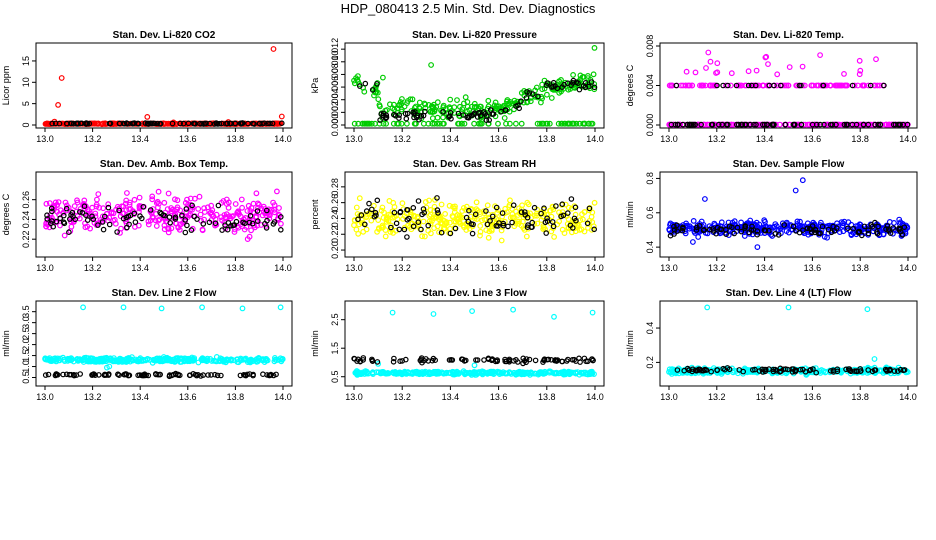  I want to click on y-tick-label: 0.28, so click(335, 187).